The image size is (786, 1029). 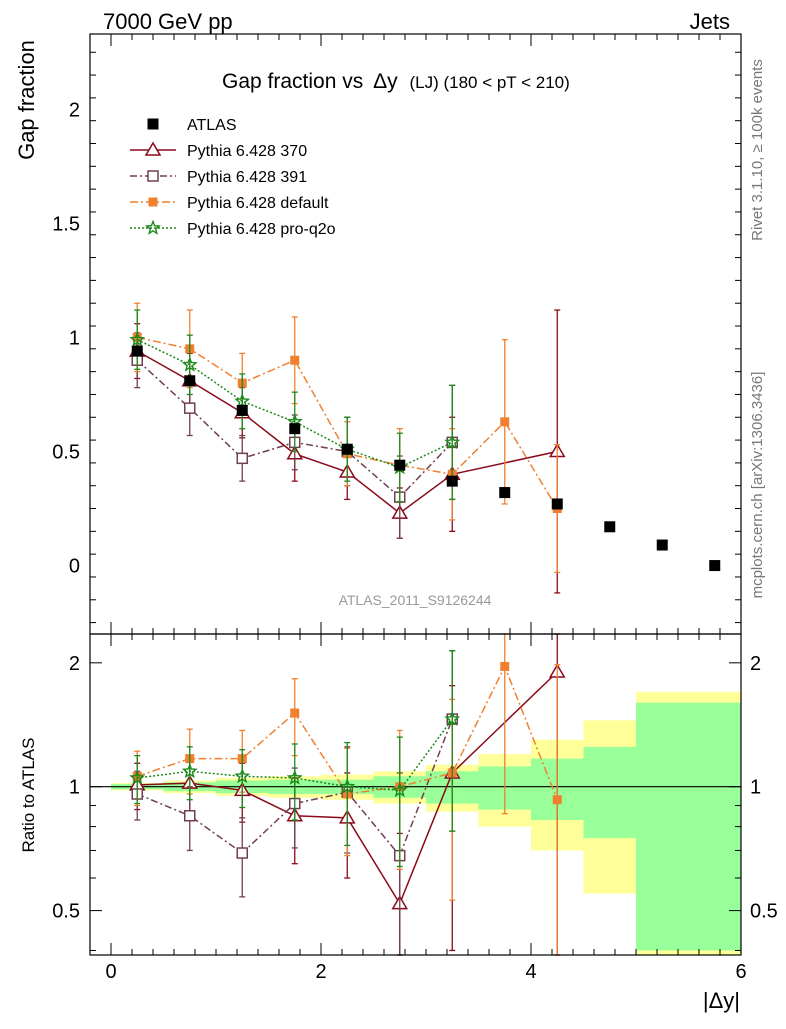 What do you see at coordinates (110, 972) in the screenshot?
I see `x-tick-label: 0` at bounding box center [110, 972].